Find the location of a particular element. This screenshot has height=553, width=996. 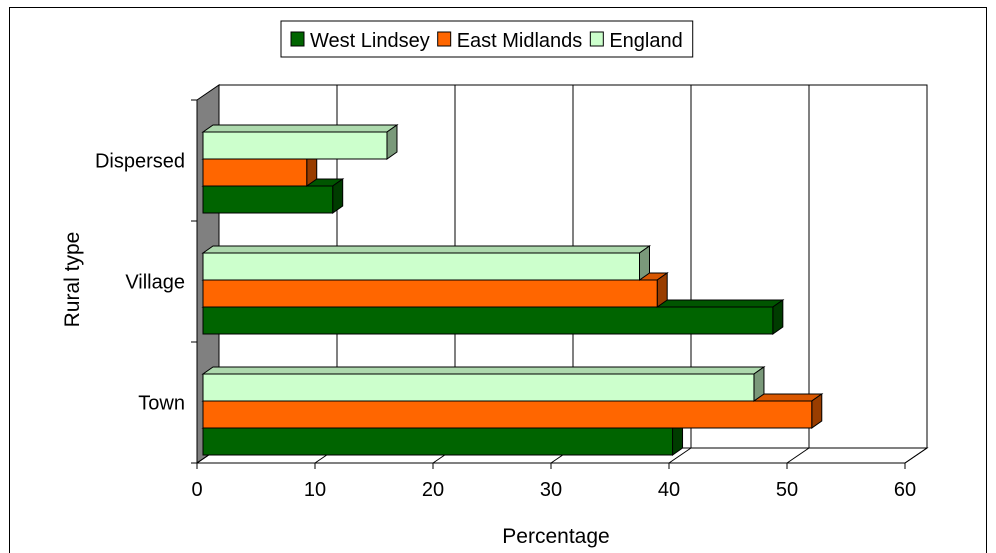

x-tick-label: 10 is located at coordinates (315, 490).